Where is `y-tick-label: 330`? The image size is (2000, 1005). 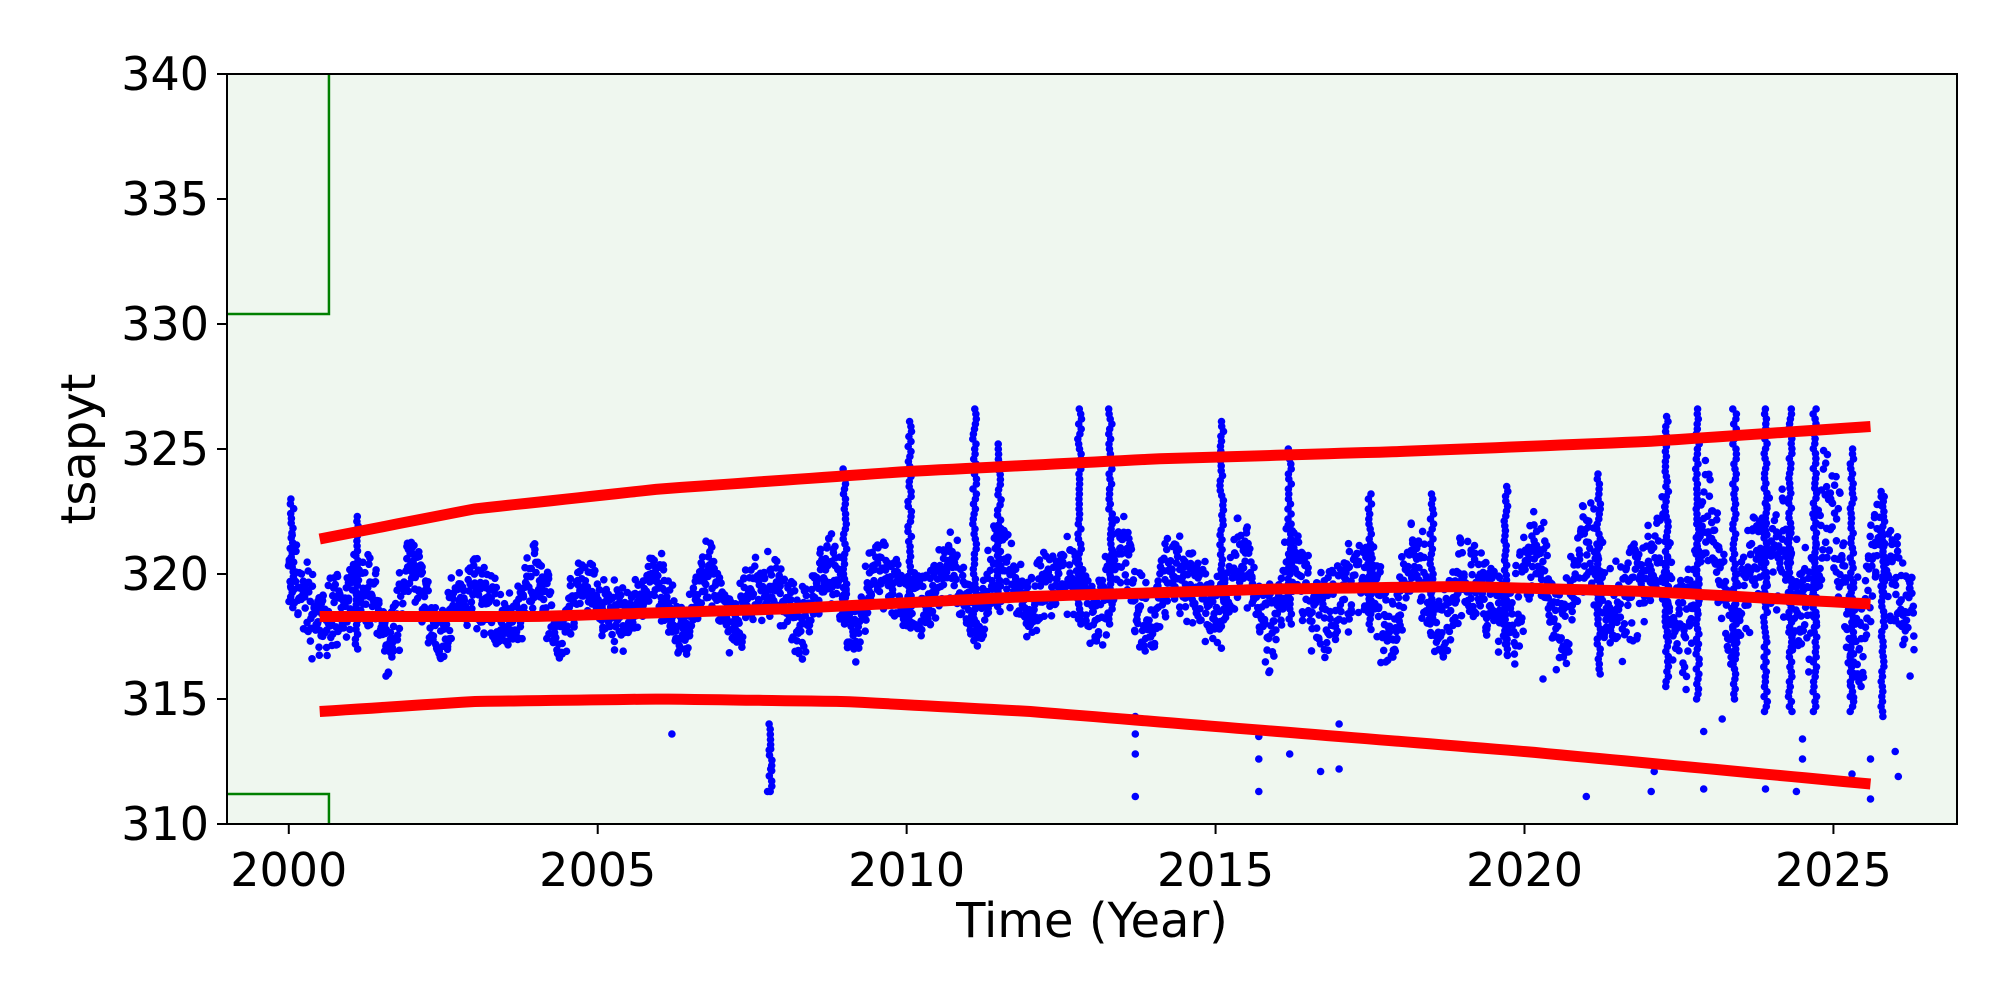 y-tick-label: 330 is located at coordinates (165, 324).